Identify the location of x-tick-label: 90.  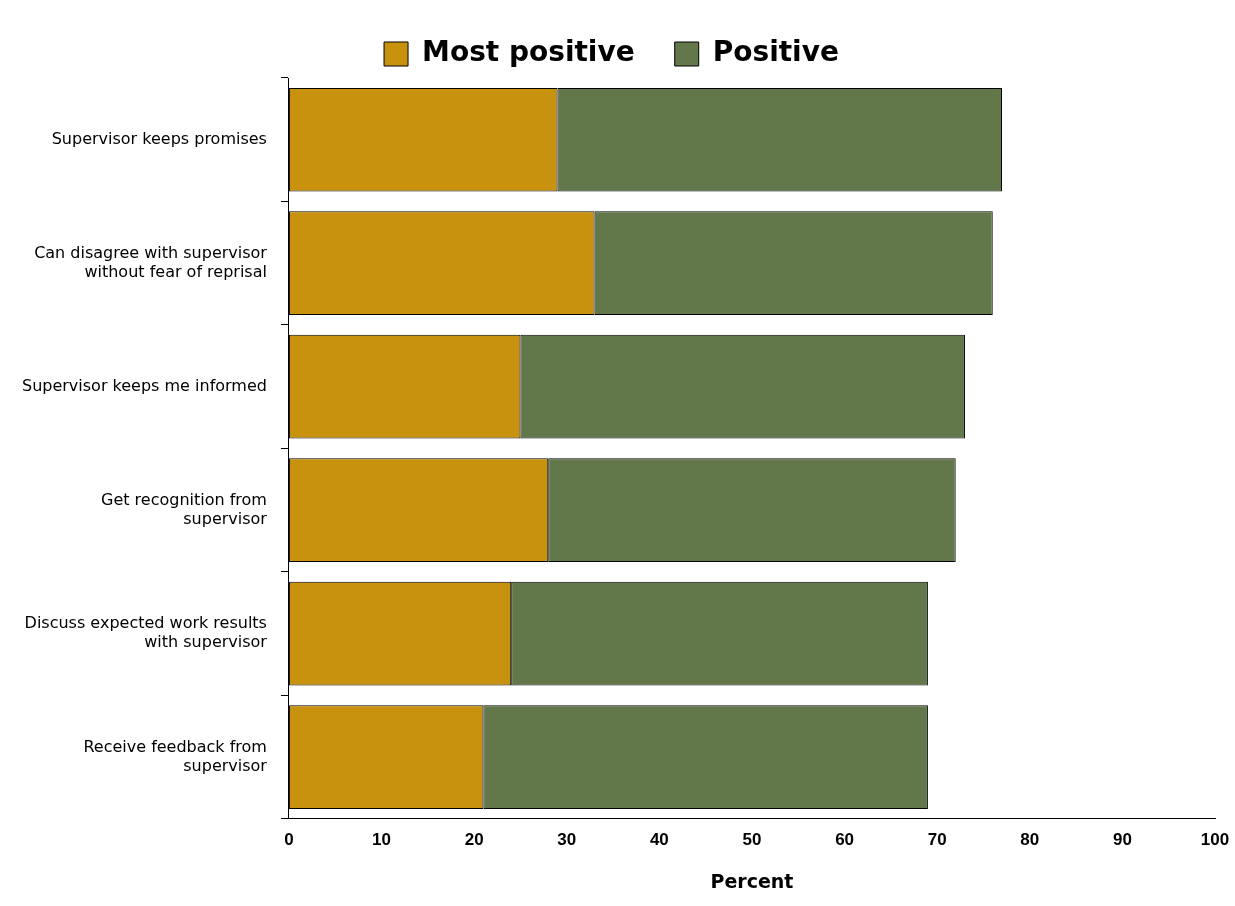
(1122, 839).